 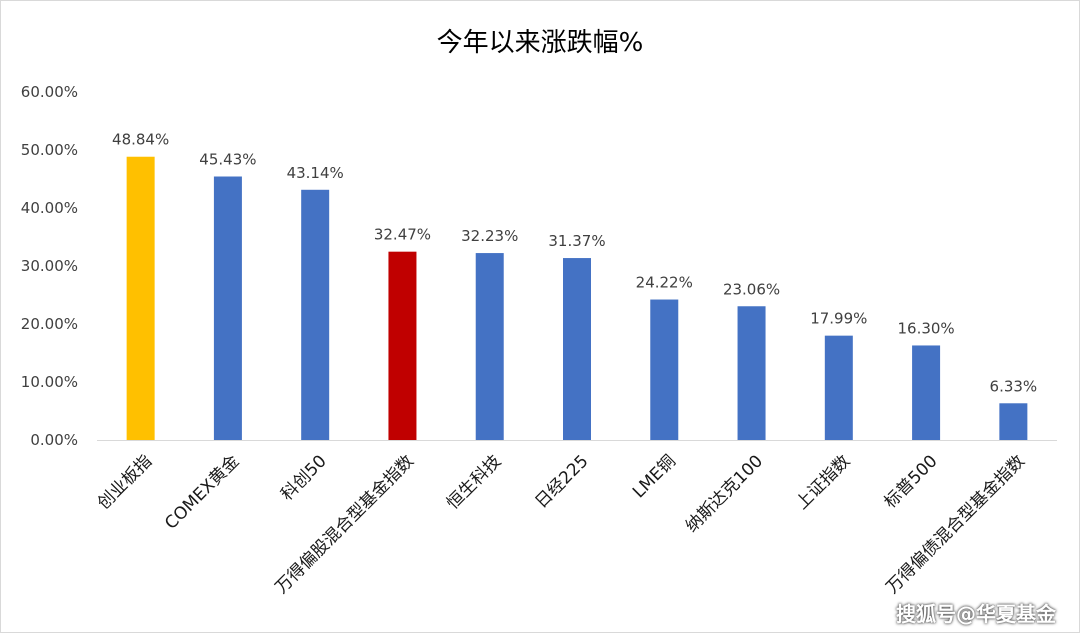 What do you see at coordinates (838, 319) in the screenshot?
I see `data-label: 17.99%` at bounding box center [838, 319].